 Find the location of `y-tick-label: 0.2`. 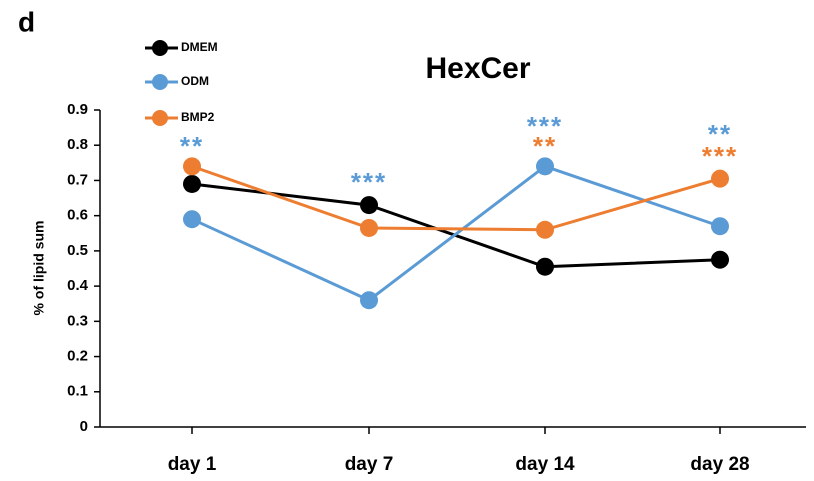

y-tick-label: 0.2 is located at coordinates (77, 356).